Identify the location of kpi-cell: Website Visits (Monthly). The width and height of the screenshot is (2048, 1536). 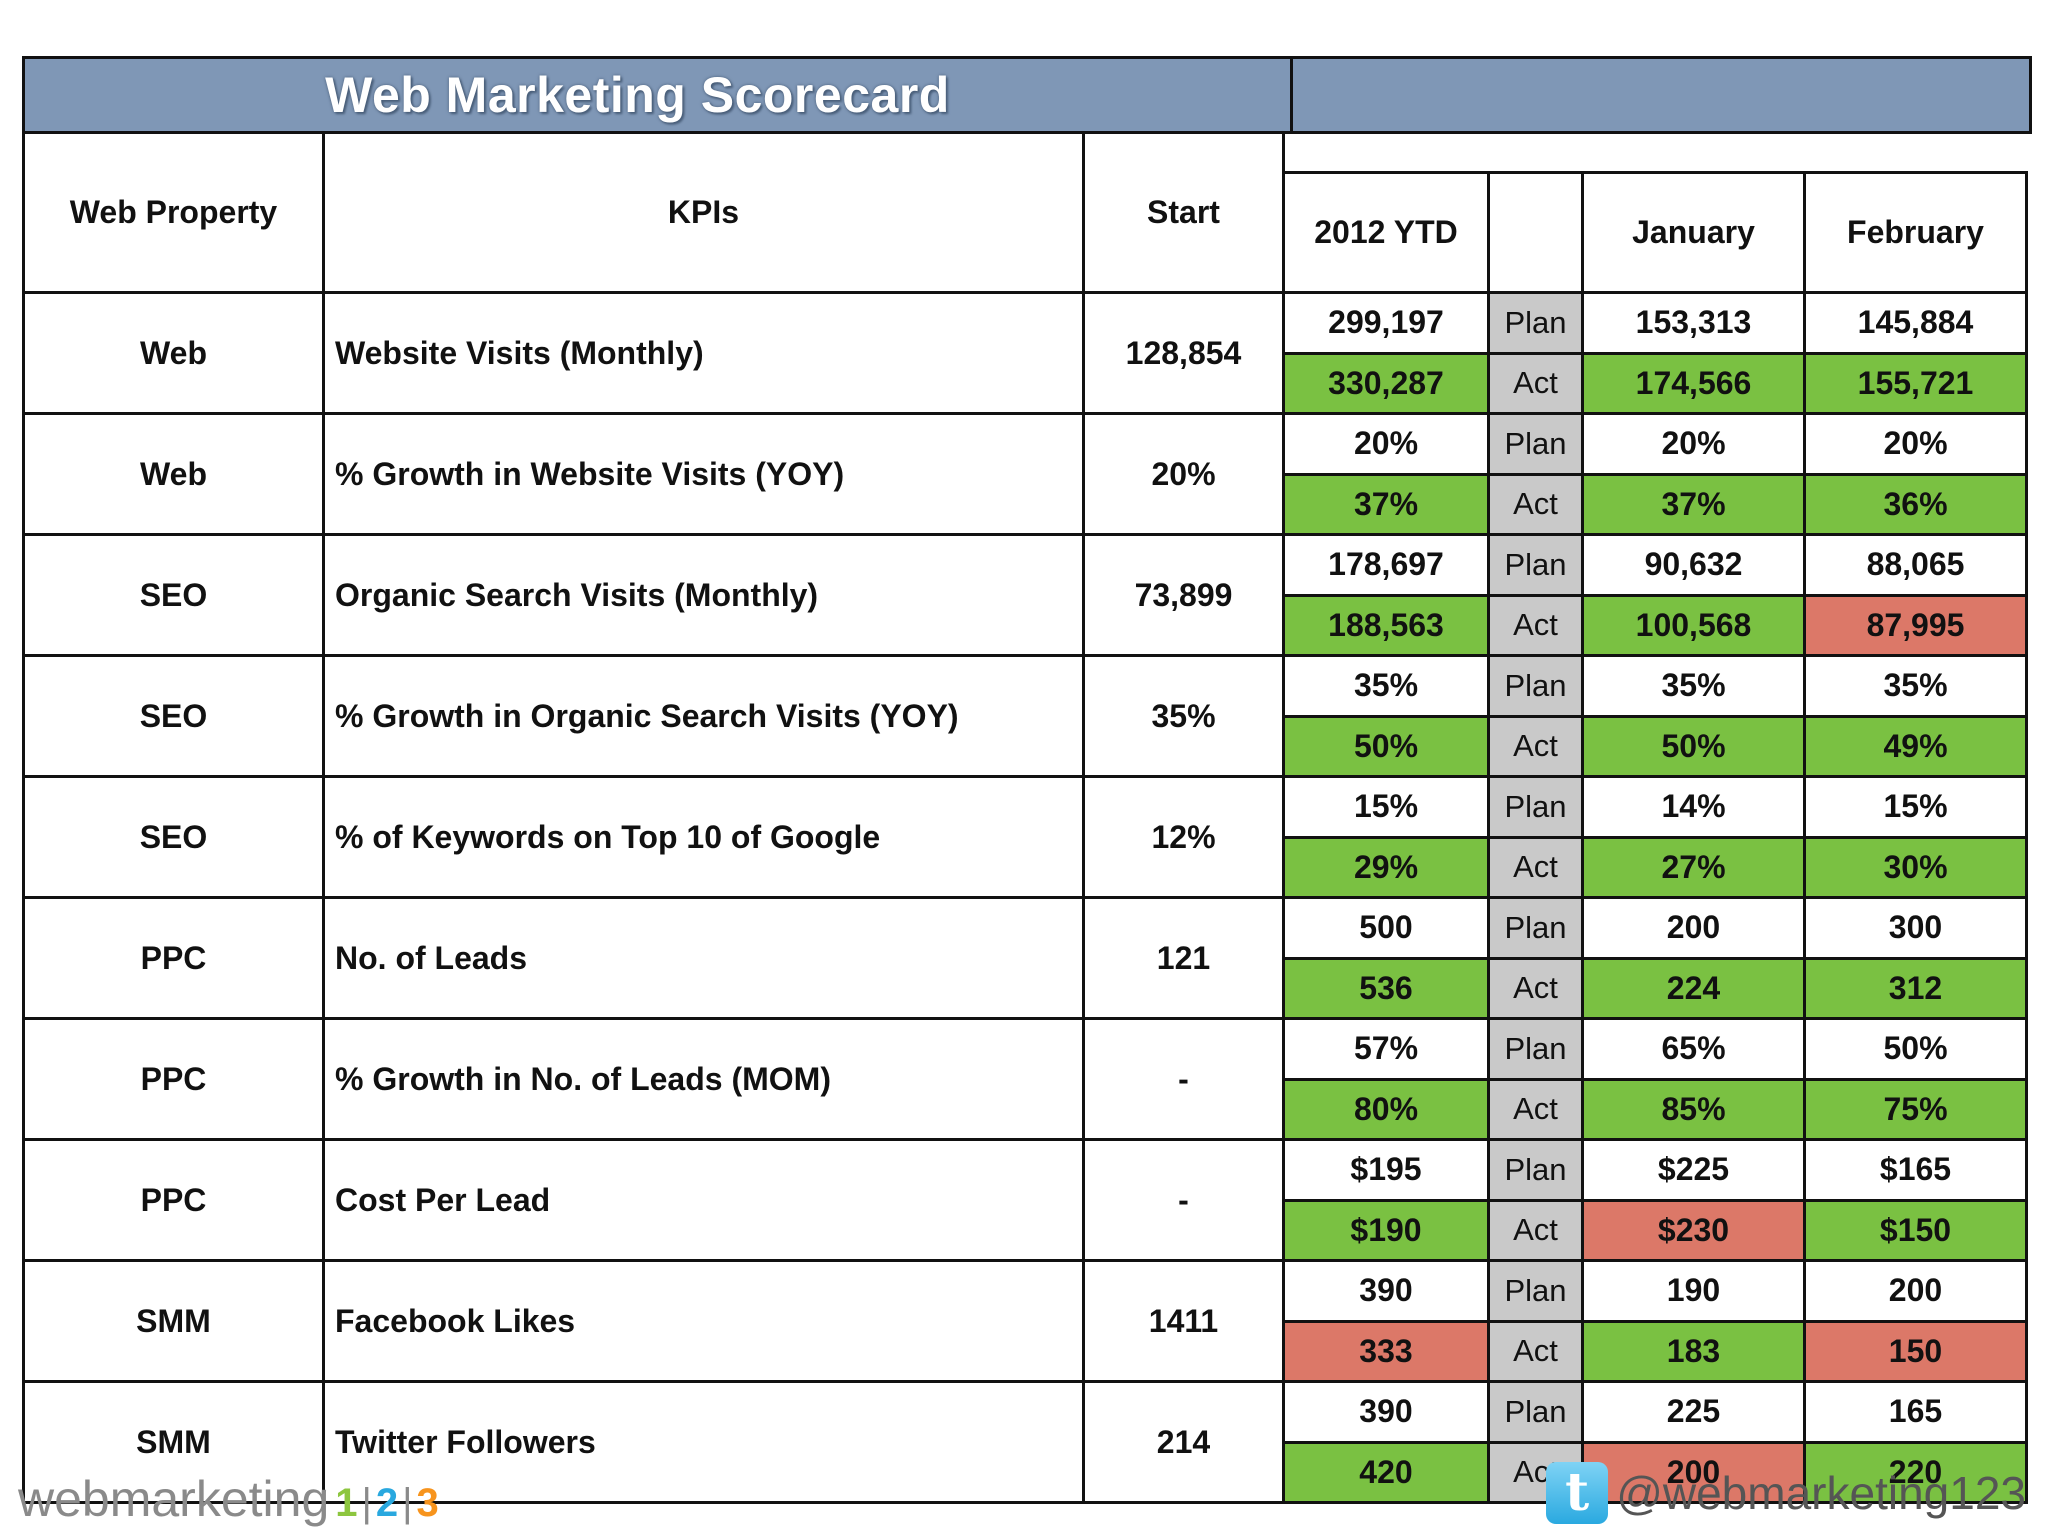
(705, 354).